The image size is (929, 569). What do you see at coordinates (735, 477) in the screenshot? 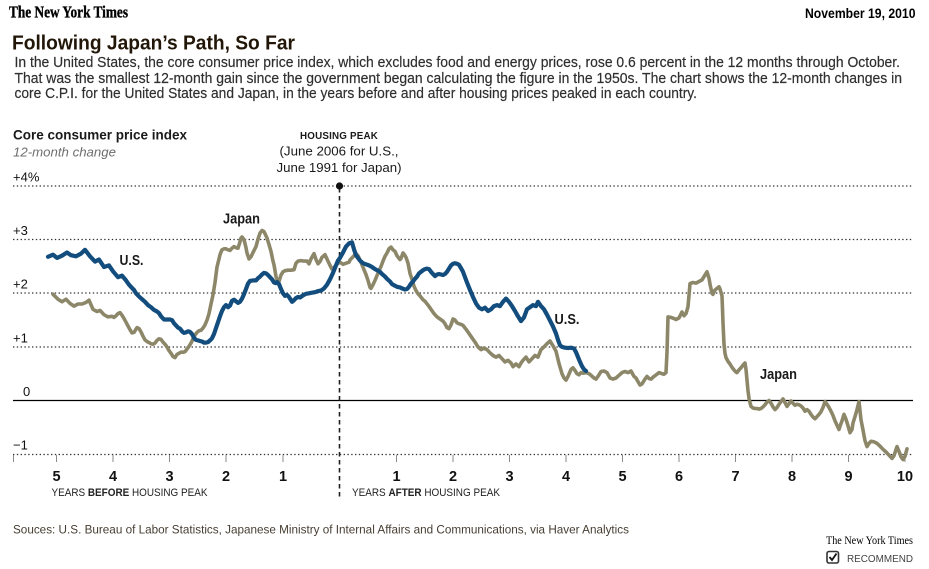
I see `svg-text: 7` at bounding box center [735, 477].